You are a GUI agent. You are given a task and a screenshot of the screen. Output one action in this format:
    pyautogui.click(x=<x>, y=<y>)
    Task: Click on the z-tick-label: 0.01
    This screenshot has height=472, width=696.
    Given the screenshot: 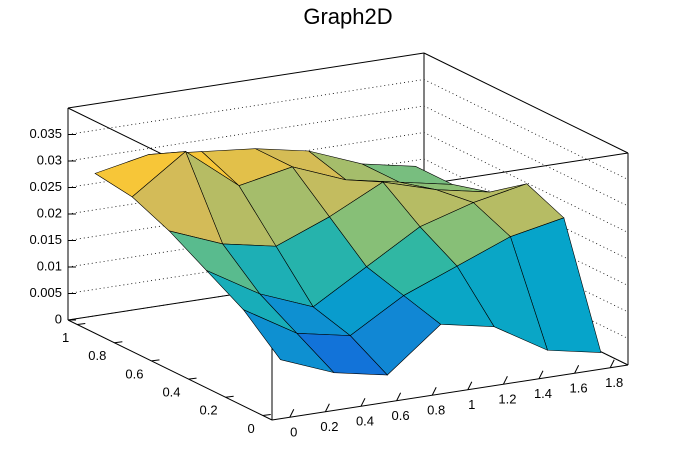 What is the action you would take?
    pyautogui.click(x=49, y=265)
    